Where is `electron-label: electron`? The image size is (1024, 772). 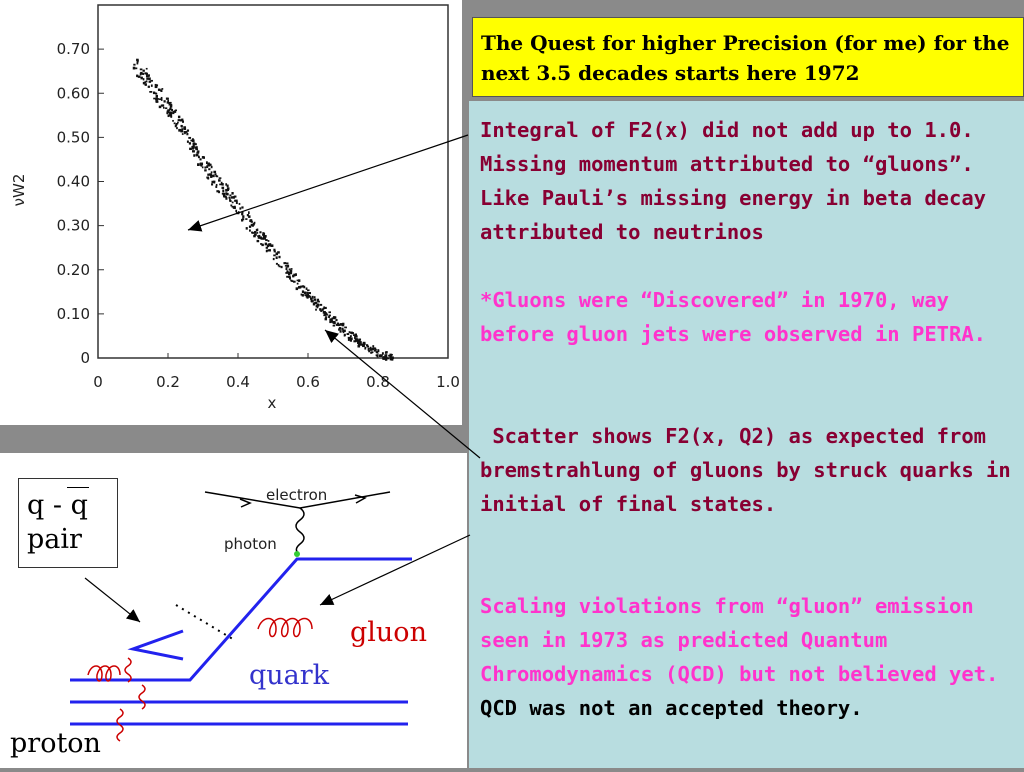 electron-label: electron is located at coordinates (296, 495).